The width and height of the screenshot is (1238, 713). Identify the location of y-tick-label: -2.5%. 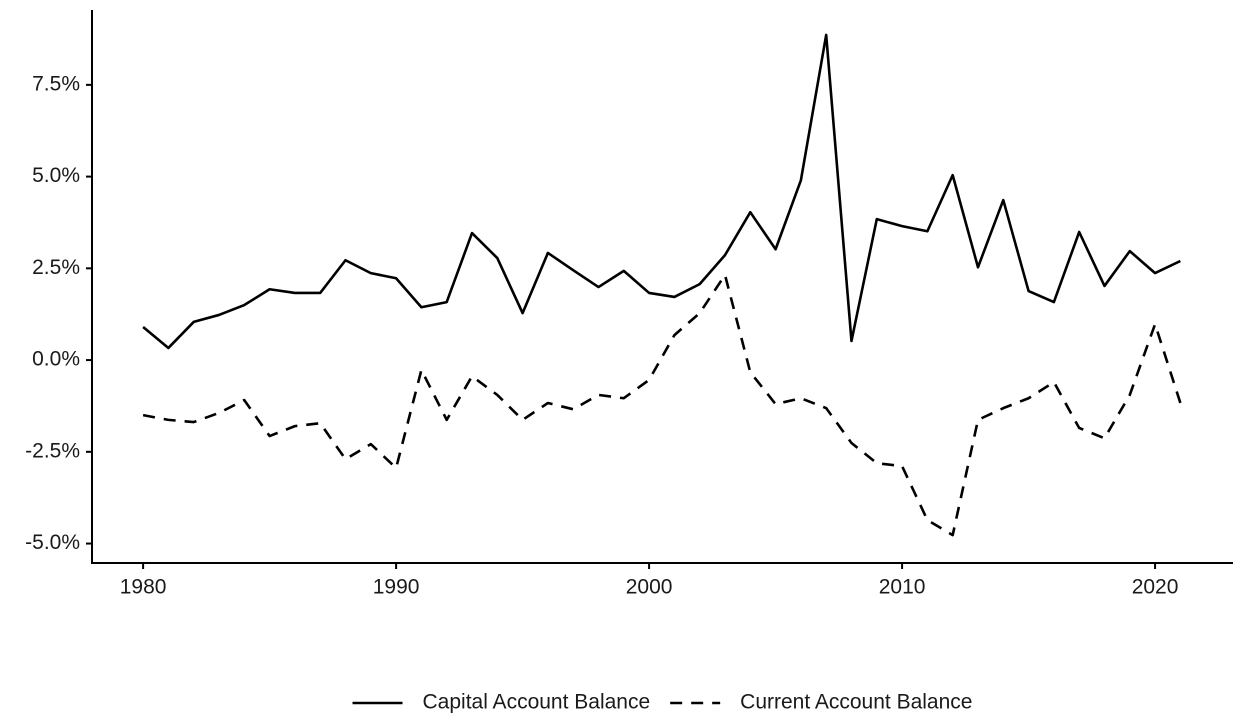
(52, 450).